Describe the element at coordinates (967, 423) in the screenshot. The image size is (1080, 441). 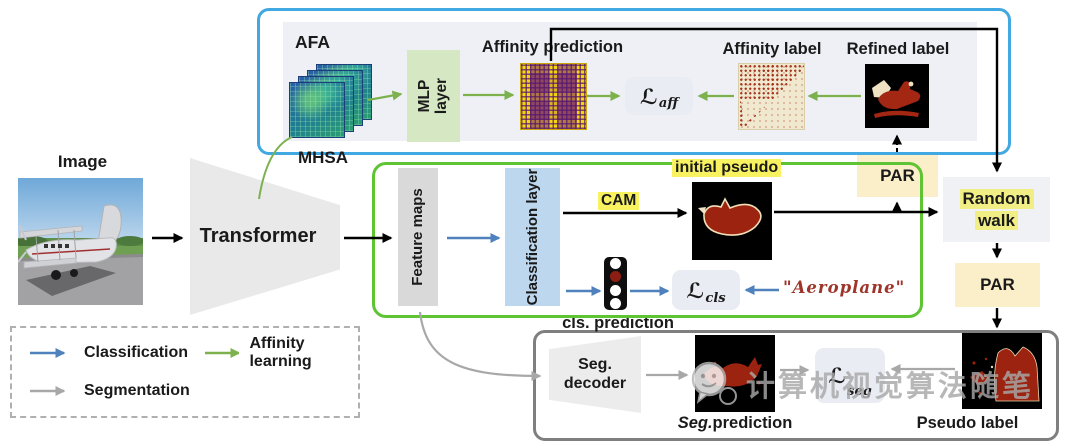
I see `pseudo-label-label: Pseudo label` at that location.